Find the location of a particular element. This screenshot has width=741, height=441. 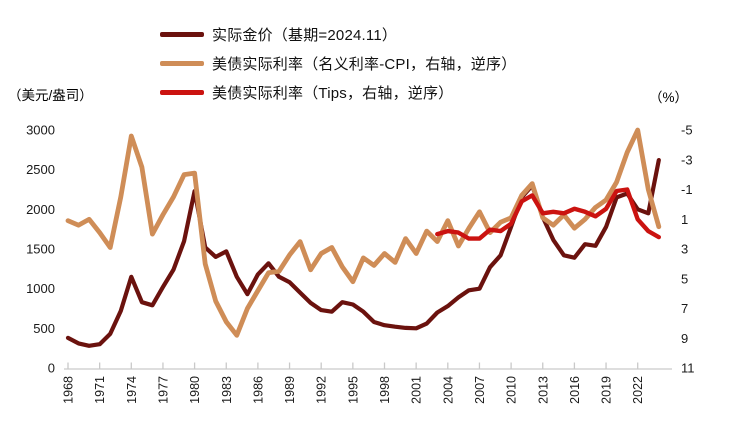

y-right-tick-label: 3 is located at coordinates (684, 249).